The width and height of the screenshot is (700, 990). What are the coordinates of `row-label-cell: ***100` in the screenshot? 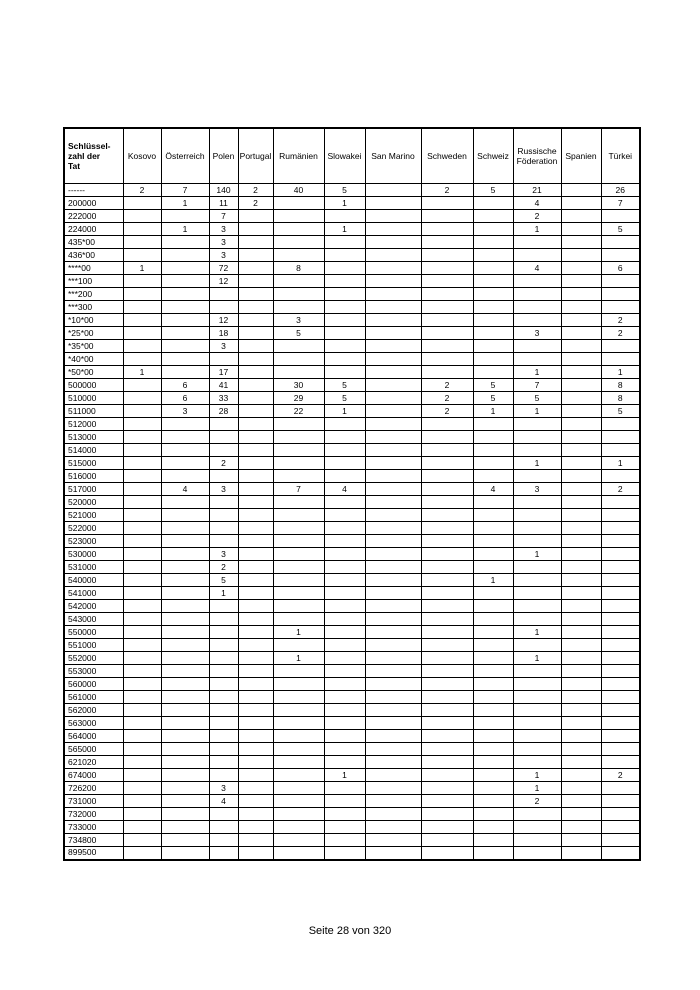 It's located at (93, 281).